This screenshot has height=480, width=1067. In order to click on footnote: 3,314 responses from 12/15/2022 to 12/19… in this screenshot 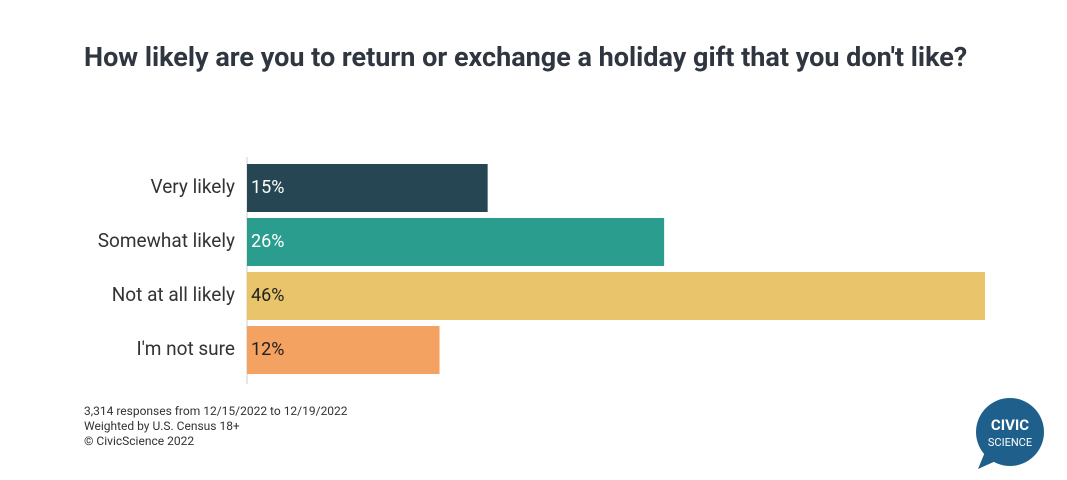, I will do `click(216, 411)`.